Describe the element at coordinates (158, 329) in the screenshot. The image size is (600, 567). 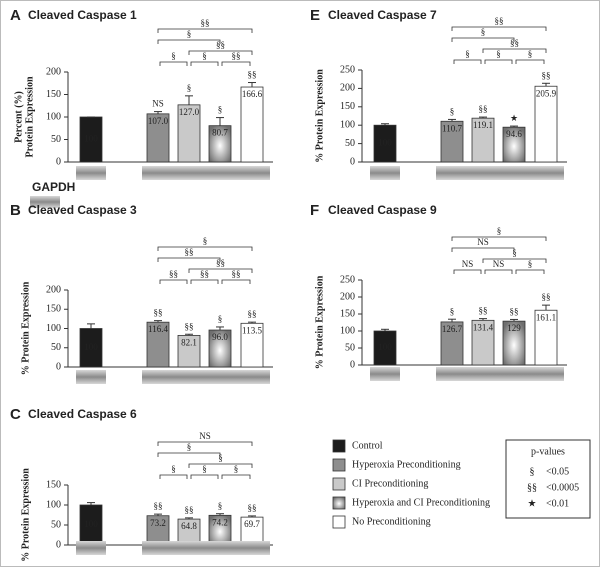
I see `value-label: 116.4` at that location.